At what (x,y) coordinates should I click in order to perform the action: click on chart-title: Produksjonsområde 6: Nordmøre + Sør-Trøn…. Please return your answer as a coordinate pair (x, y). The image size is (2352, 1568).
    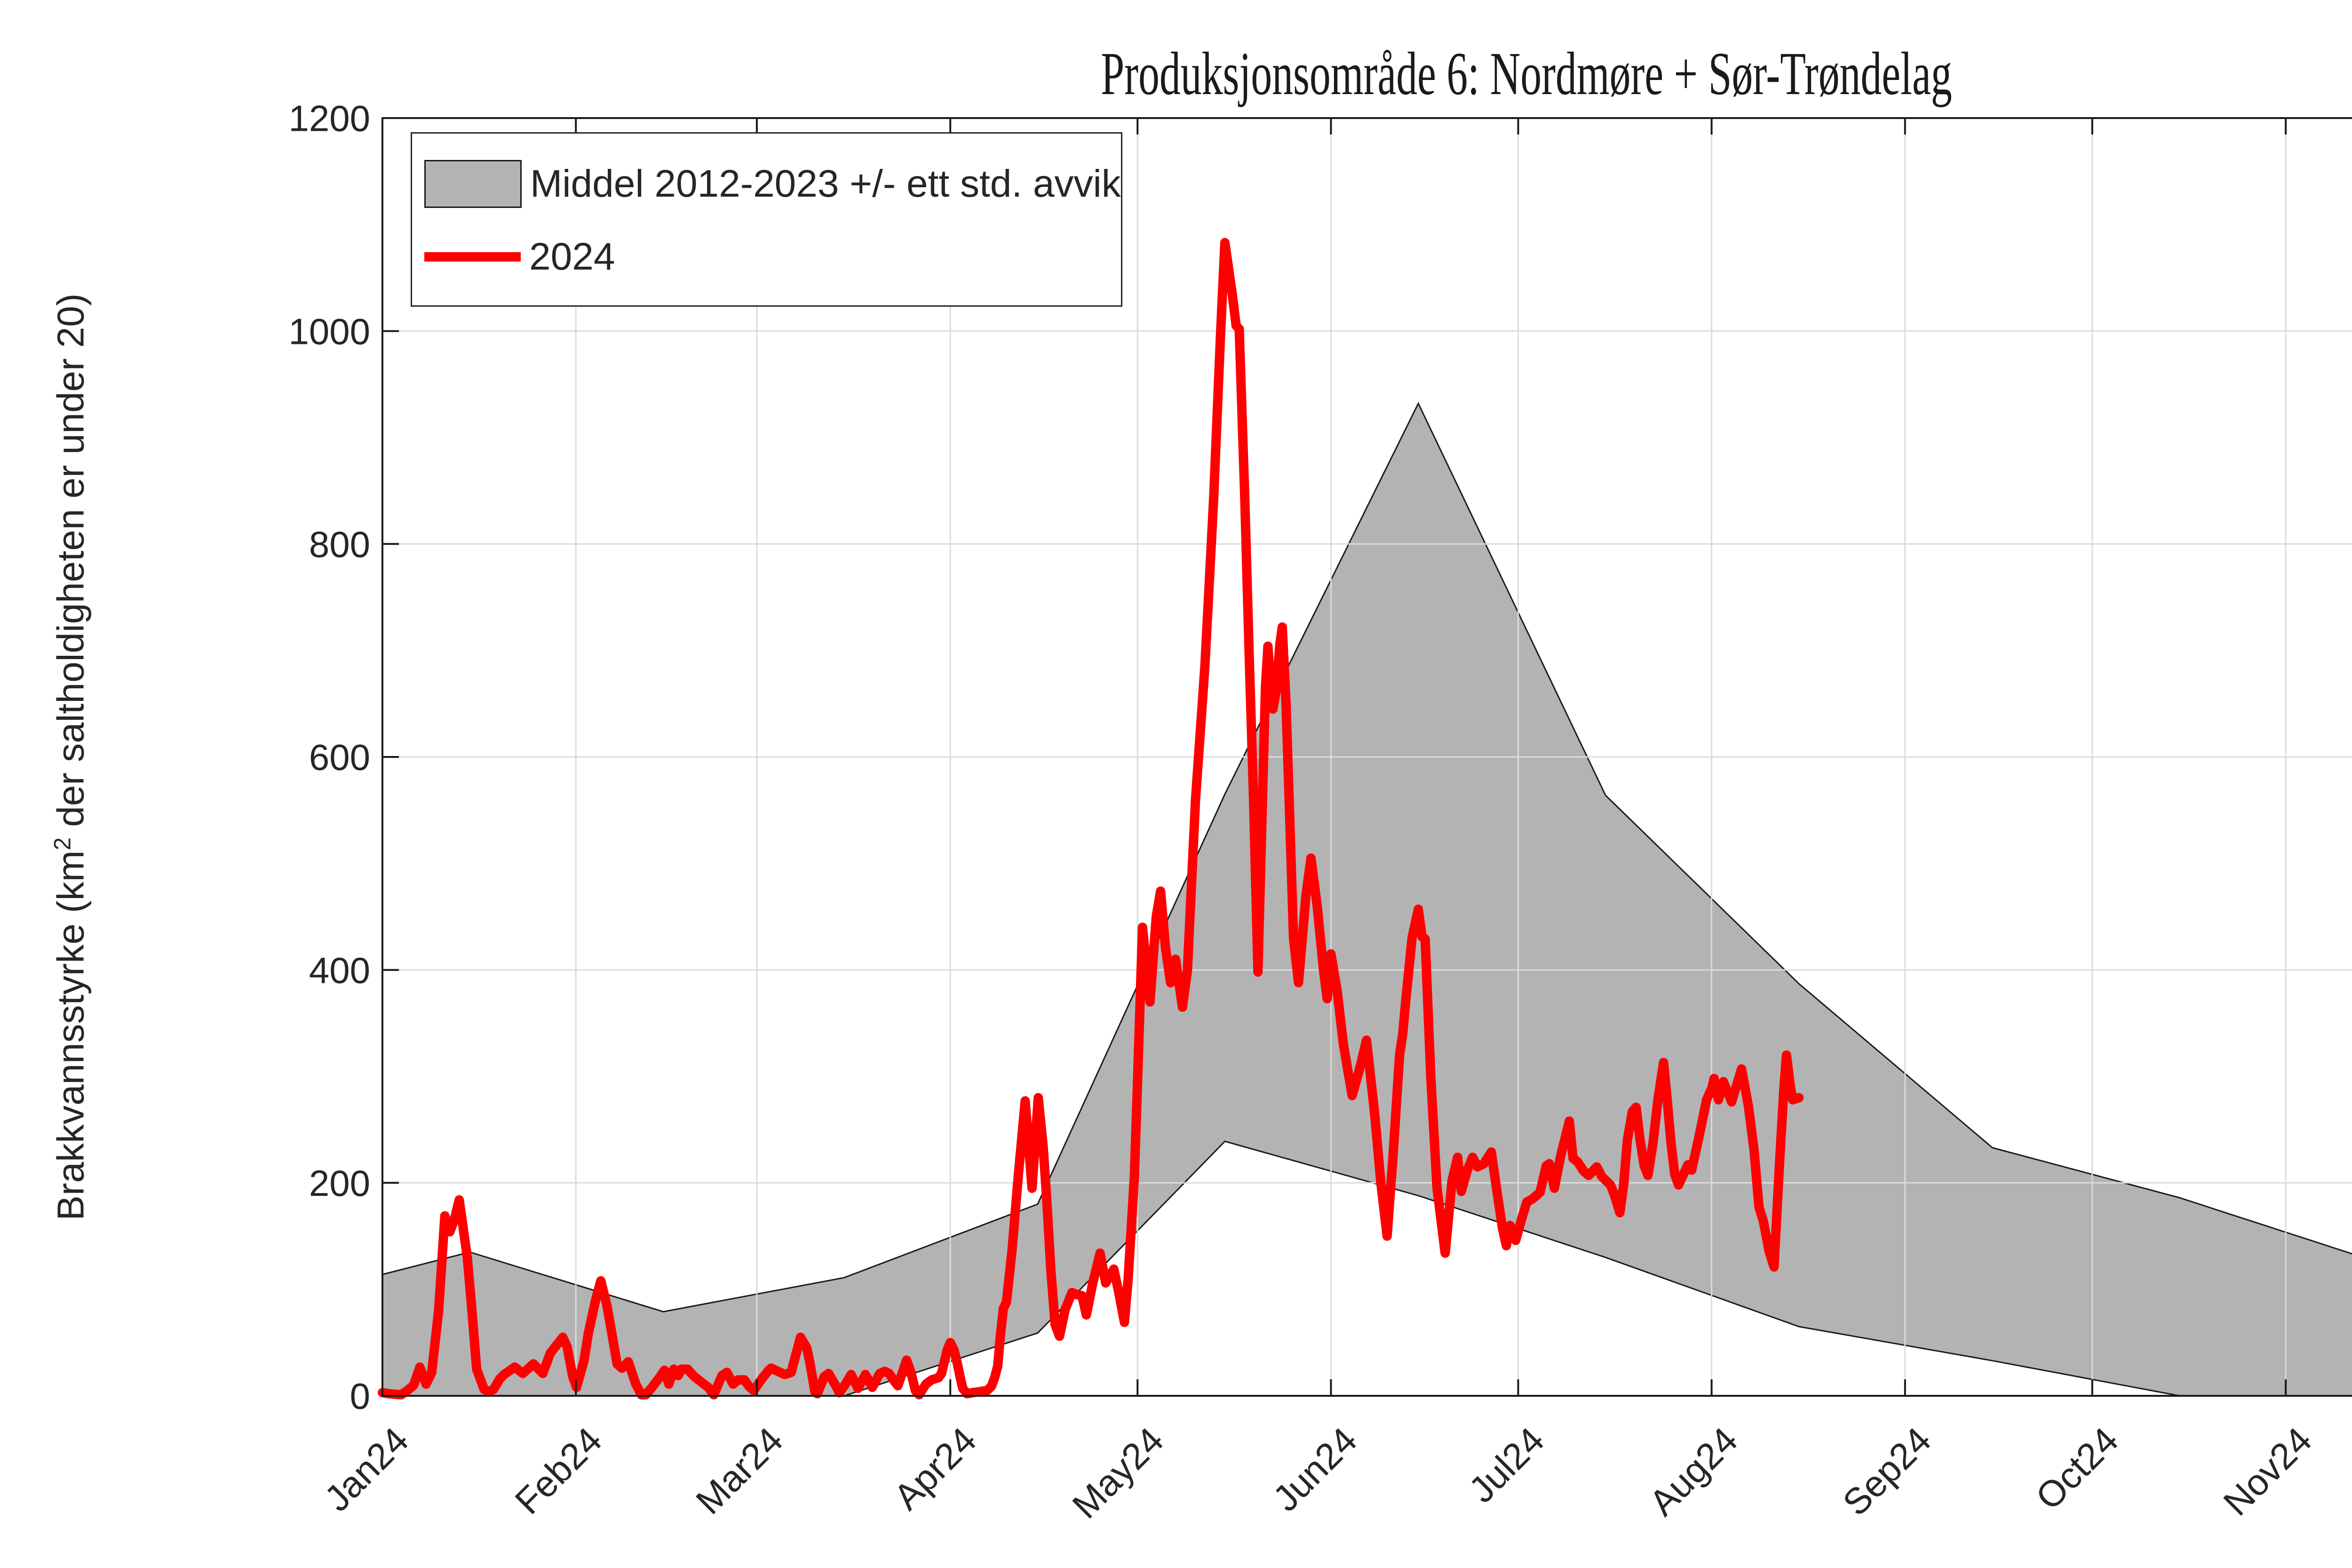
    Looking at the image, I should click on (1526, 74).